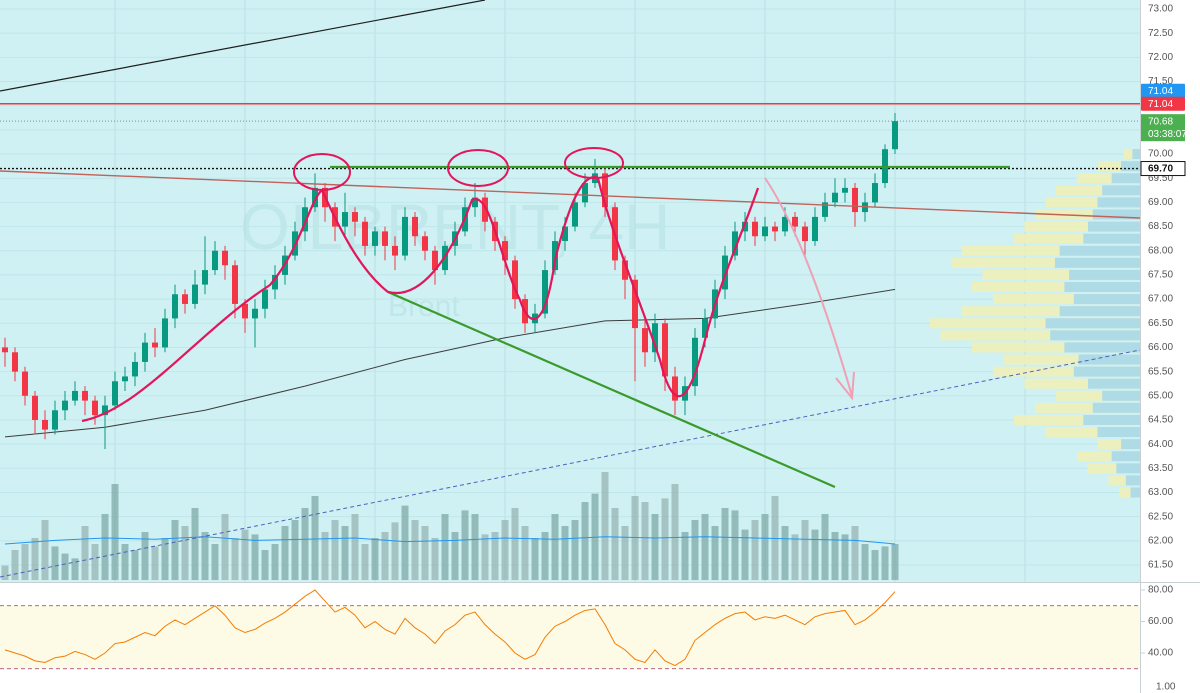 This screenshot has height=693, width=1200. I want to click on last-price-bg, so click(1163, 128).